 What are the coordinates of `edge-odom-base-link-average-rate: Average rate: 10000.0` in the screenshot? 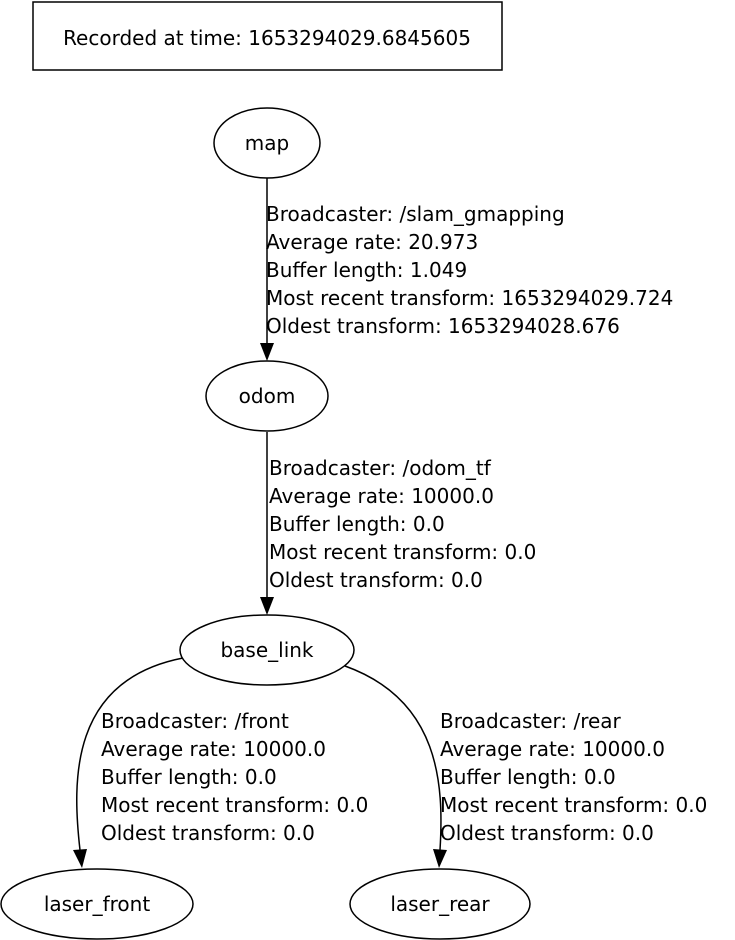 It's located at (381, 496).